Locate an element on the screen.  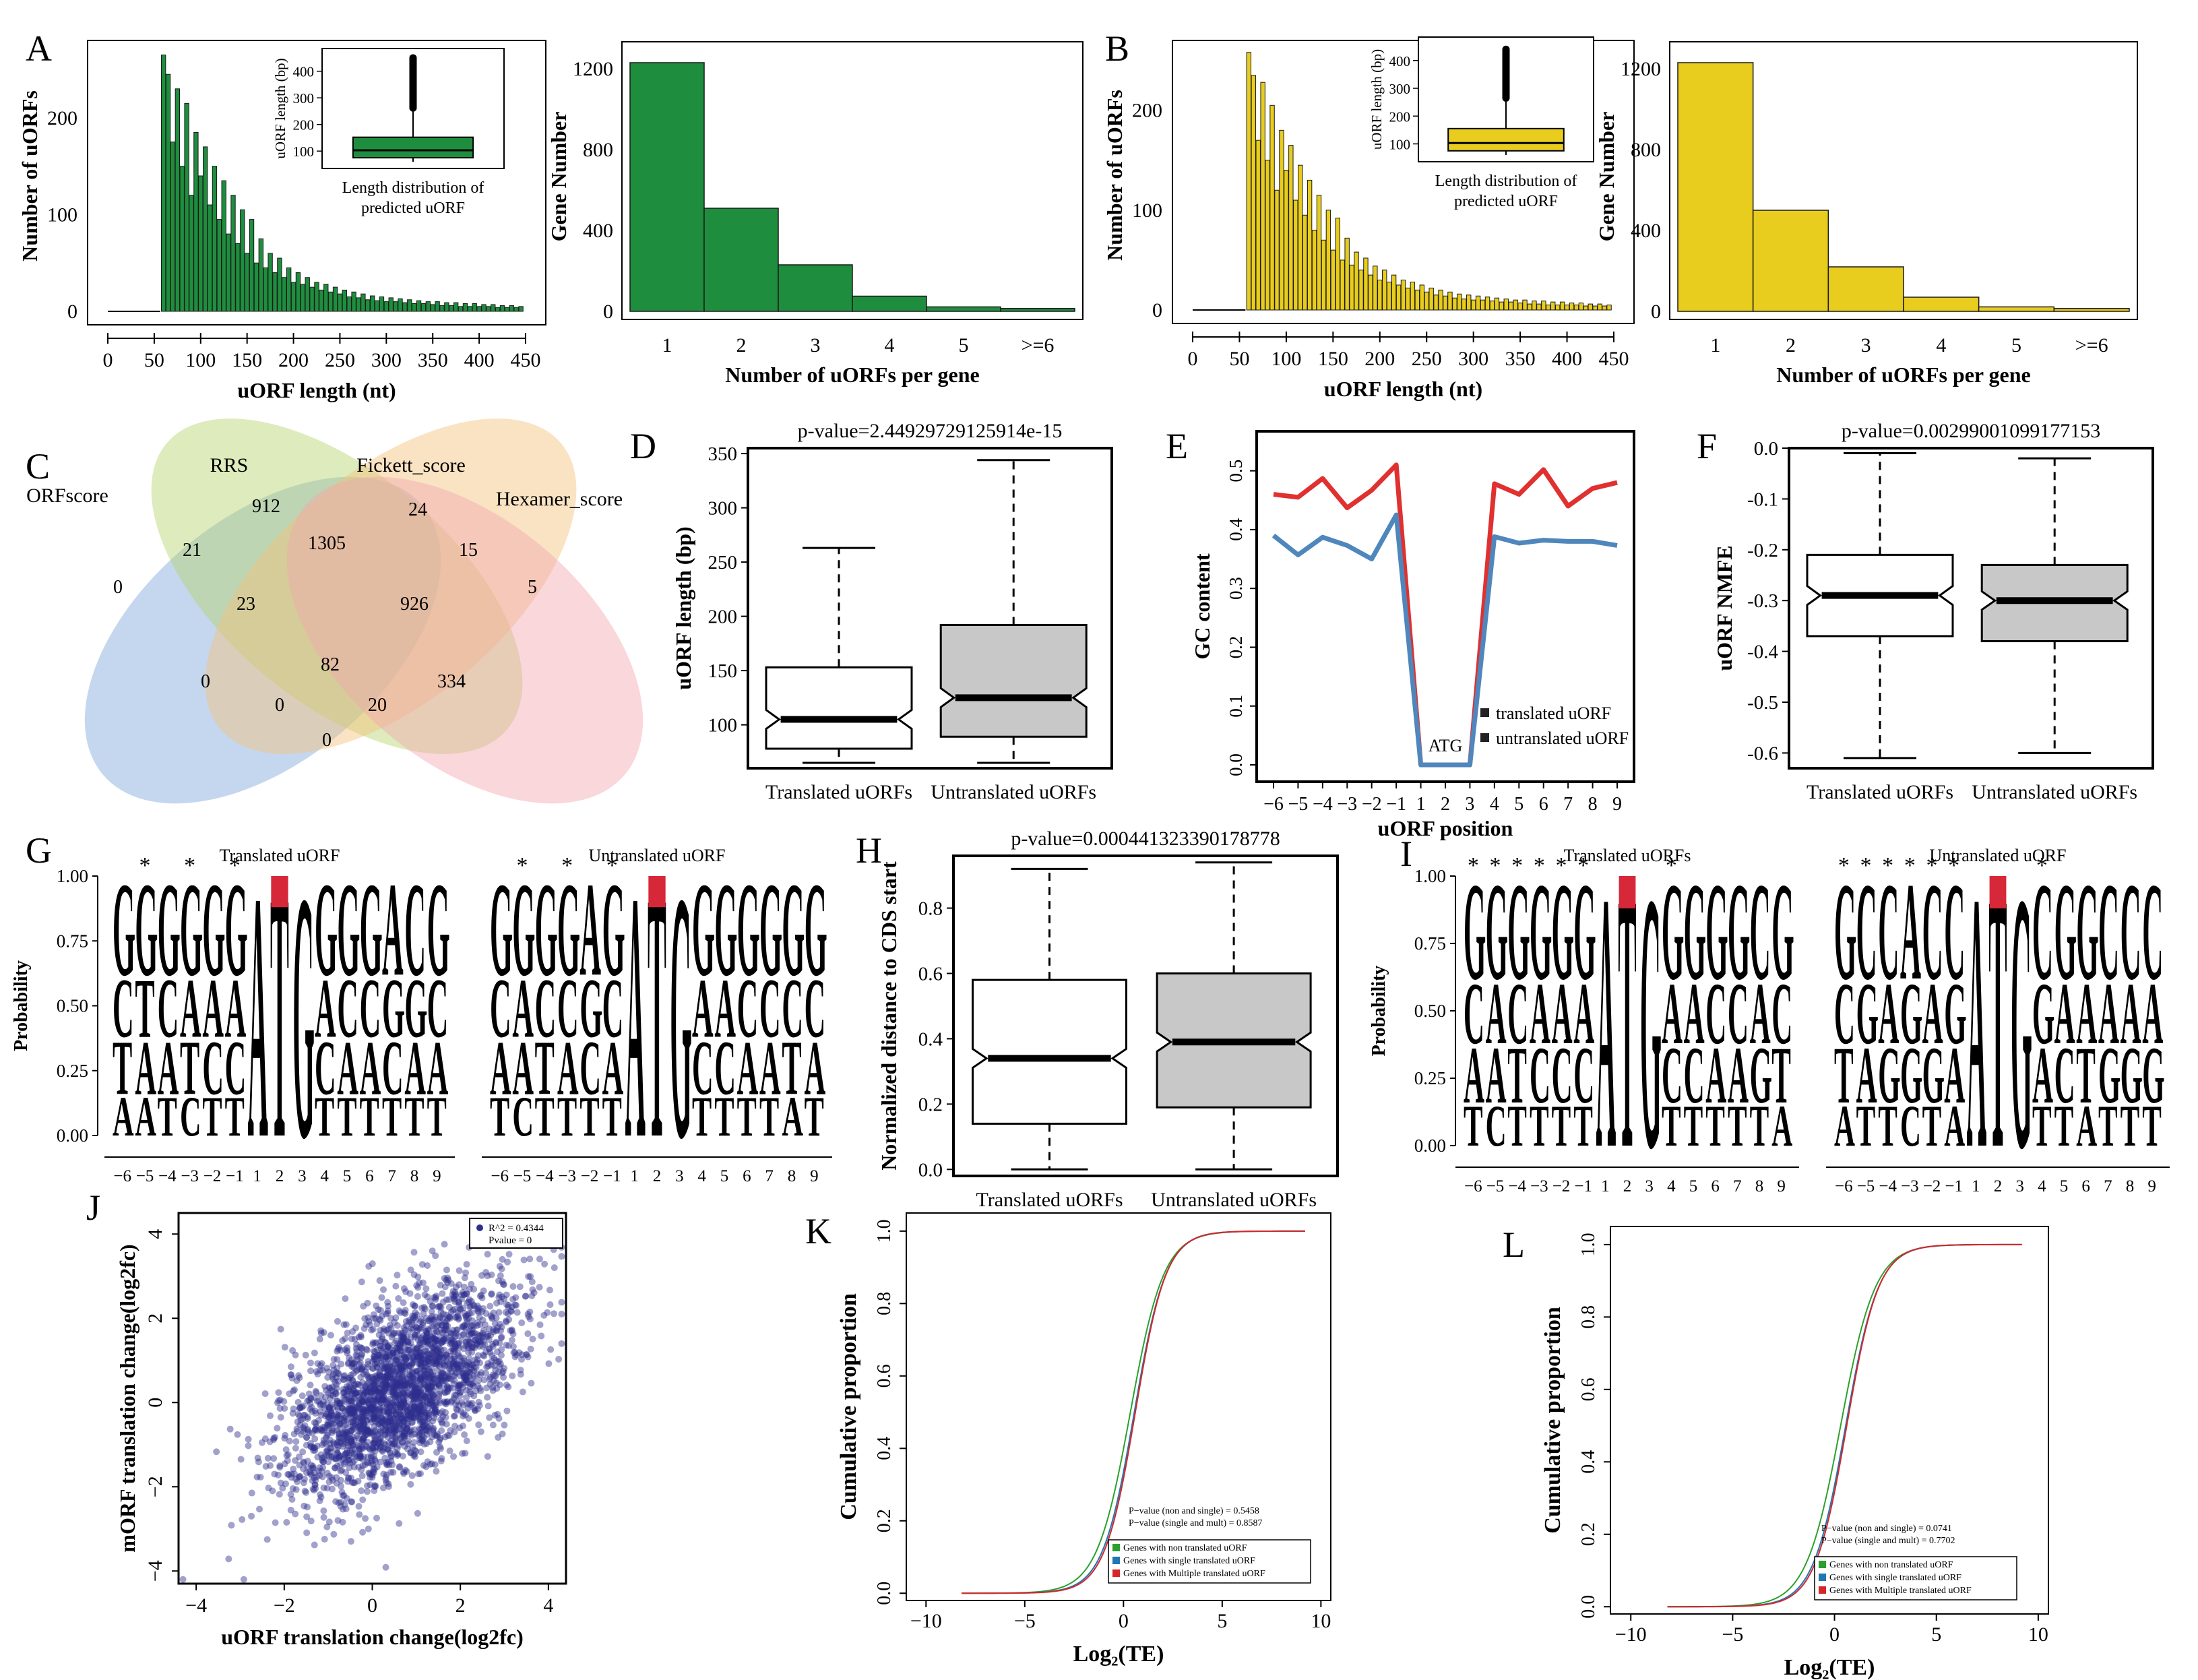
y-tick-label: 0.6 is located at coordinates (930, 974).